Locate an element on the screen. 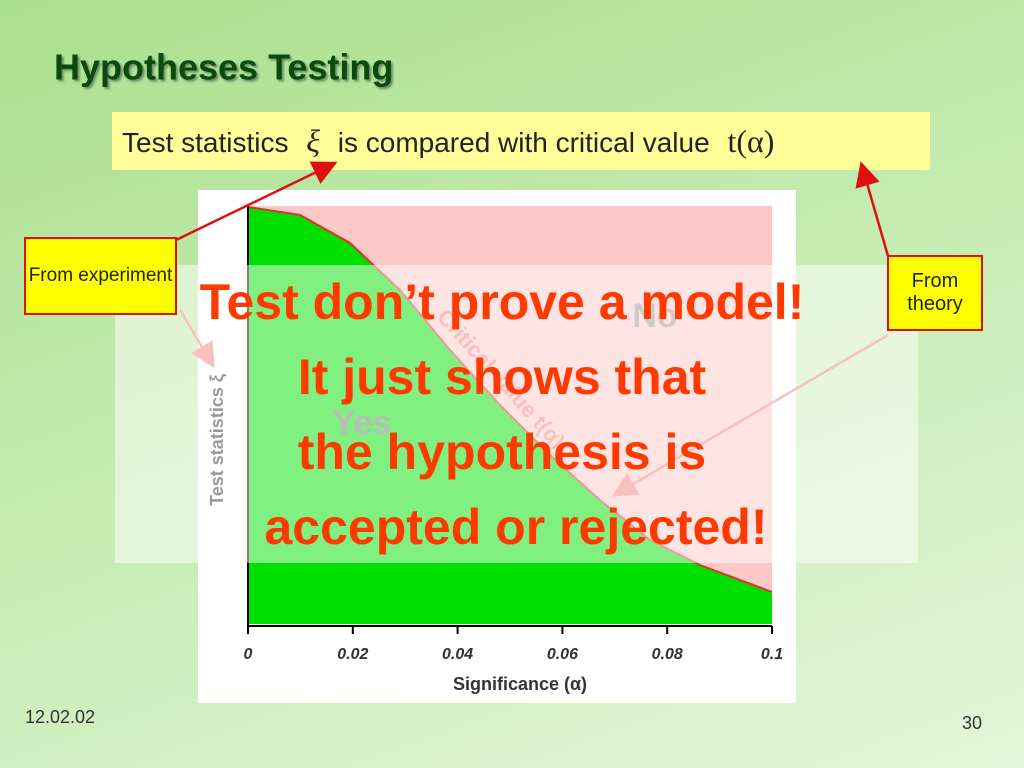 This screenshot has width=1024, height=768. statement-before: Test statistics is located at coordinates (205, 142).